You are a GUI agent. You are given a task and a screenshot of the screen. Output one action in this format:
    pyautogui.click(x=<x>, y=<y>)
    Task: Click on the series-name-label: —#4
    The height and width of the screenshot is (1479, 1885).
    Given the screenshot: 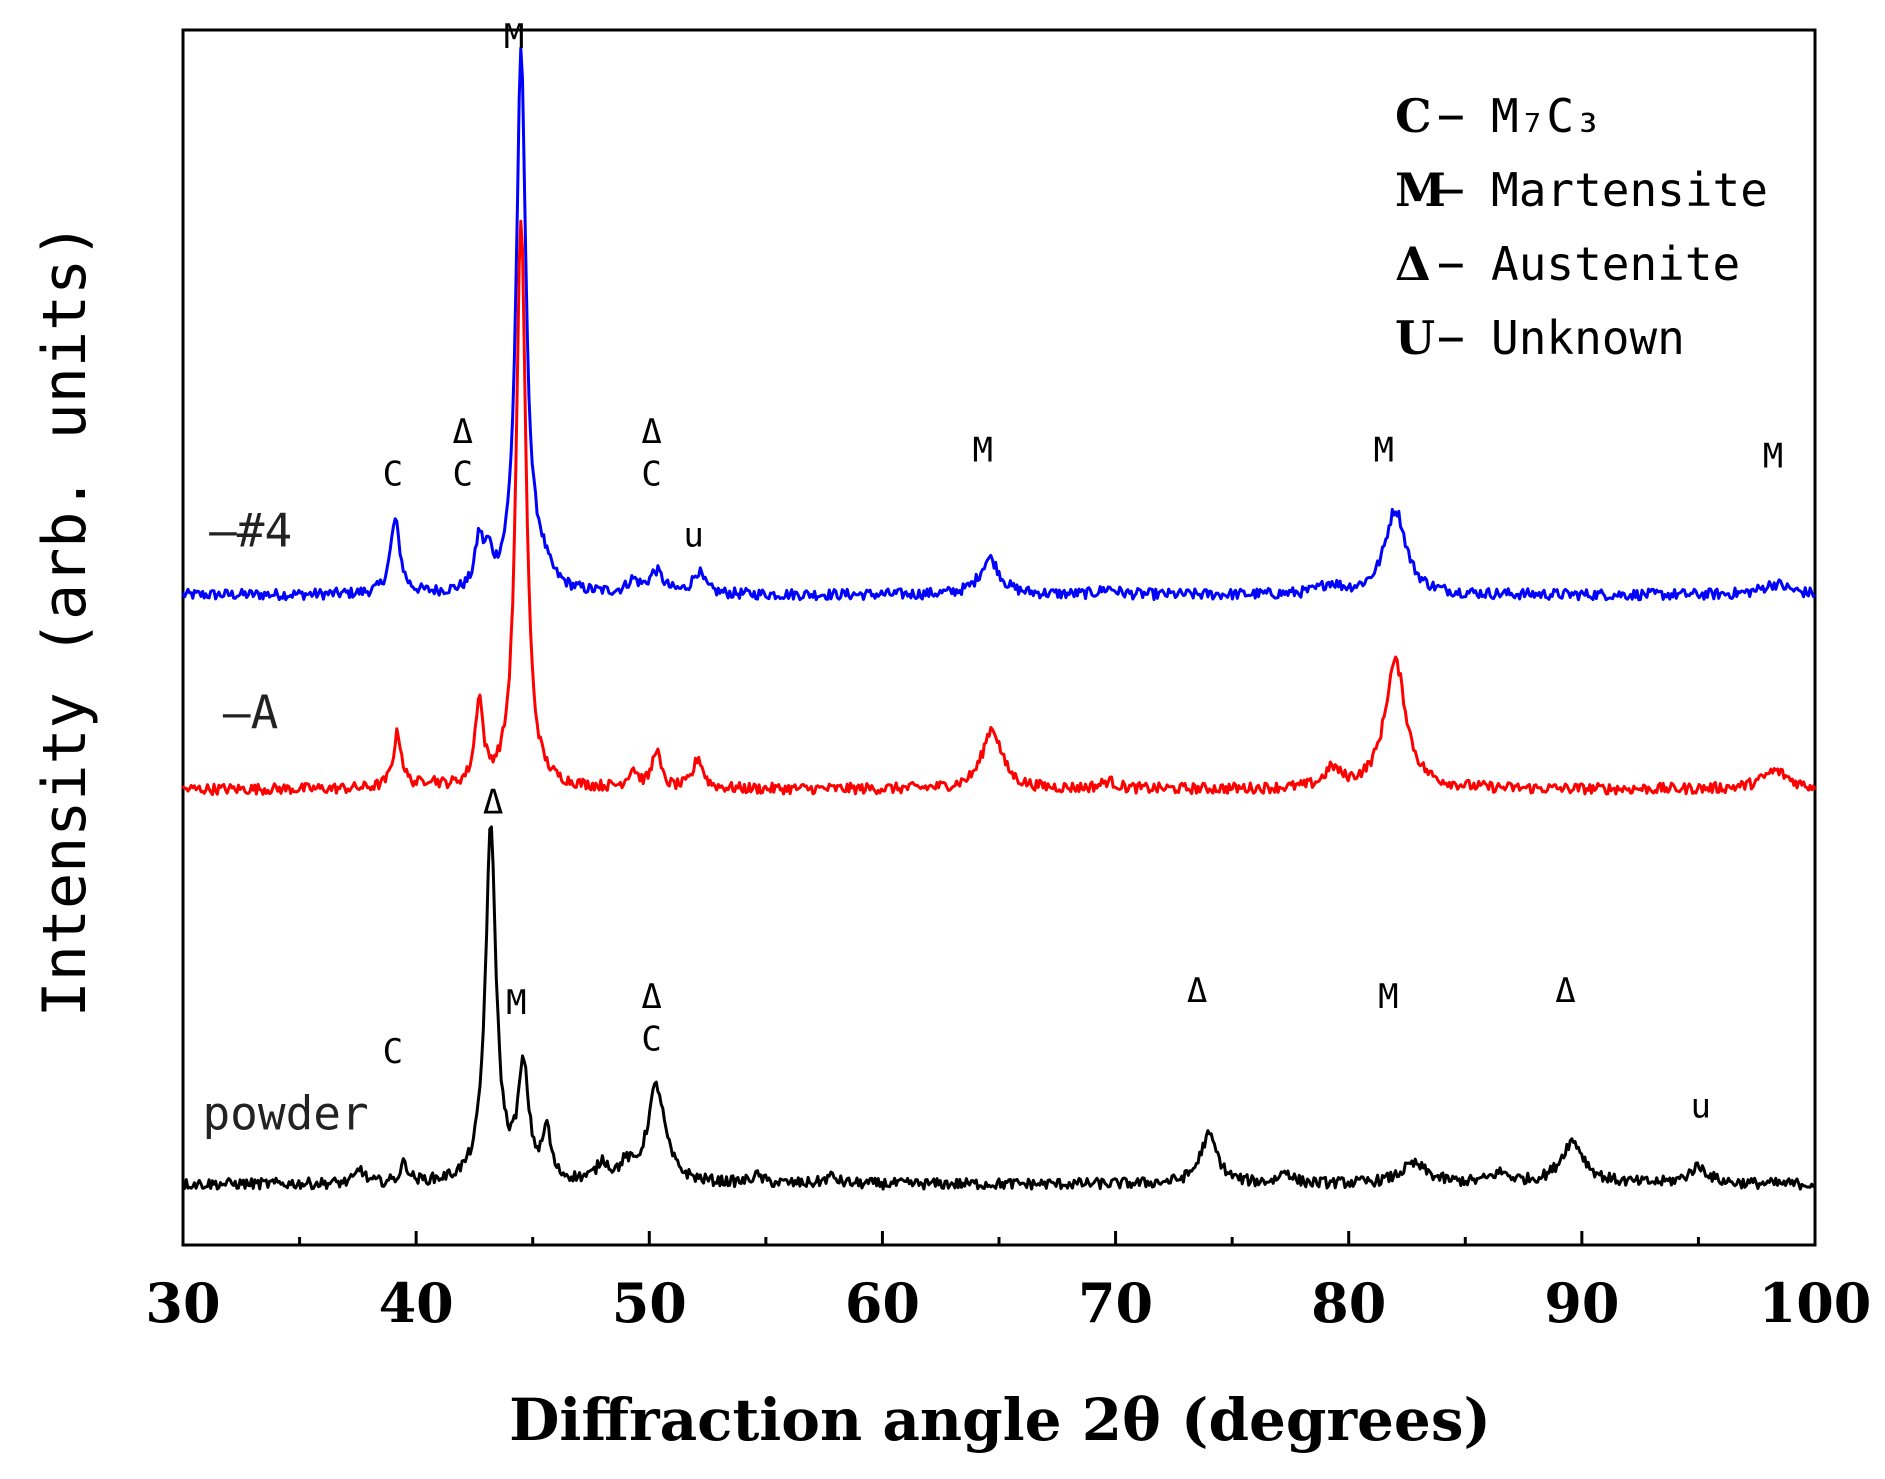 What is the action you would take?
    pyautogui.click(x=250, y=530)
    